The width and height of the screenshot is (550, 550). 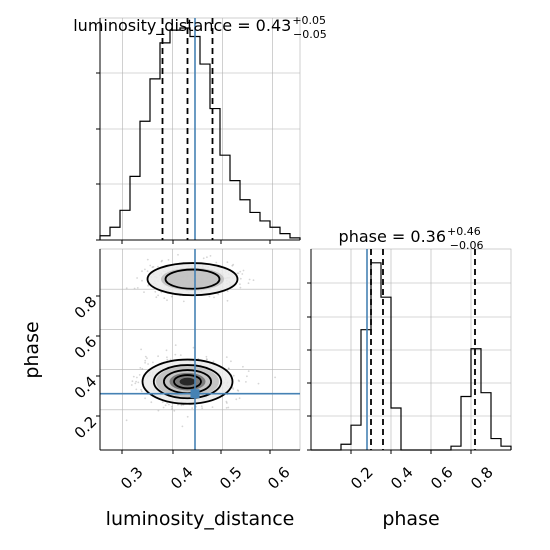 I want to click on joint-xtick-label: 0.4, so click(x=182, y=478).